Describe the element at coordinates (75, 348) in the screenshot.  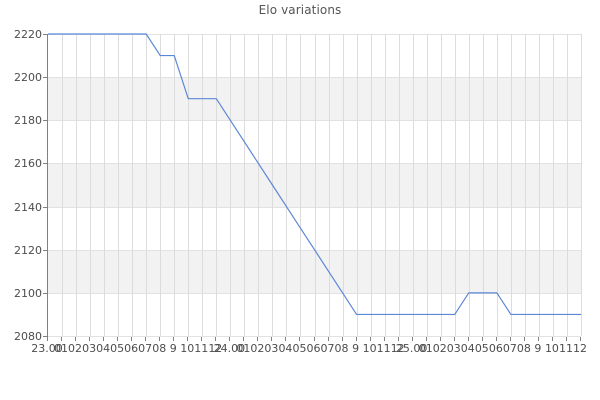
I see `x-tick-label: 02` at that location.